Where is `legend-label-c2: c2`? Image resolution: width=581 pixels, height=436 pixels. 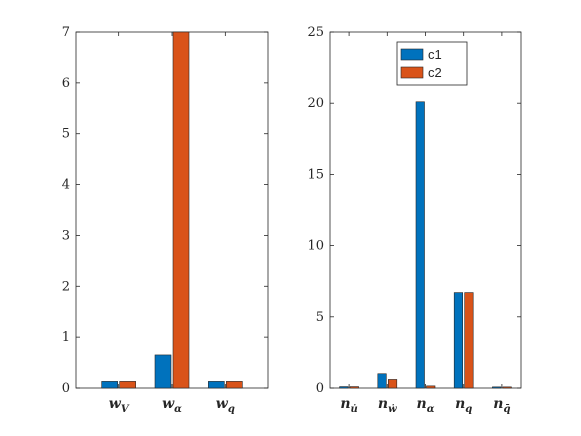
legend-label-c2: c2 is located at coordinates (435, 72).